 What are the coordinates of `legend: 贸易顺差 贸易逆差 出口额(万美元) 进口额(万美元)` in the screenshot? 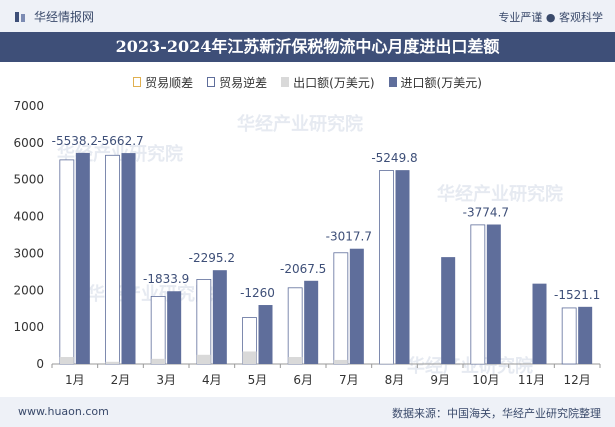 It's located at (307, 82).